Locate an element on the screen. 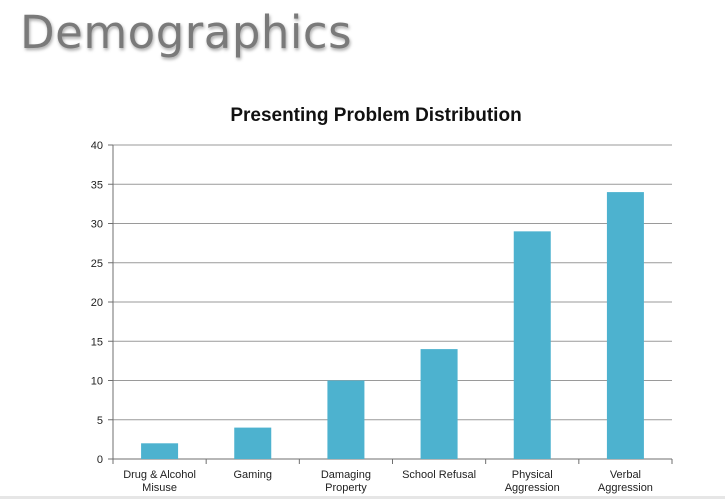 This screenshot has width=725, height=499. y-tick-label: 40 is located at coordinates (97, 146).